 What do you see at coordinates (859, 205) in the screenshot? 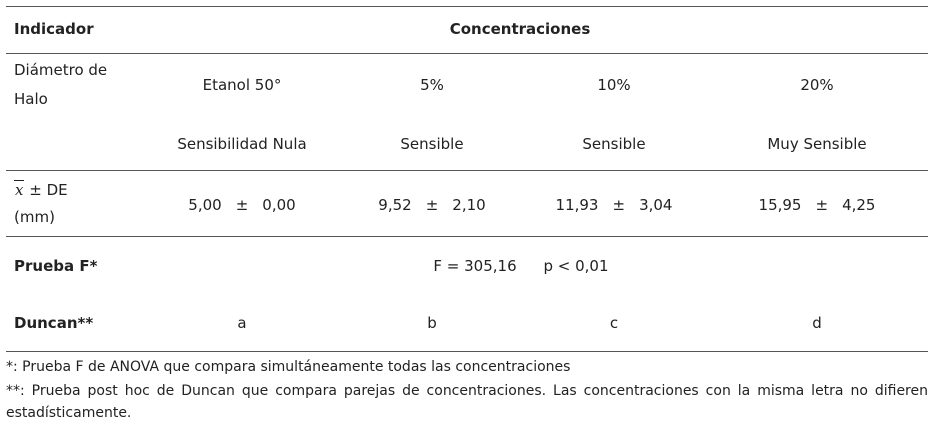
I see `sd-value: 4,25` at bounding box center [859, 205].